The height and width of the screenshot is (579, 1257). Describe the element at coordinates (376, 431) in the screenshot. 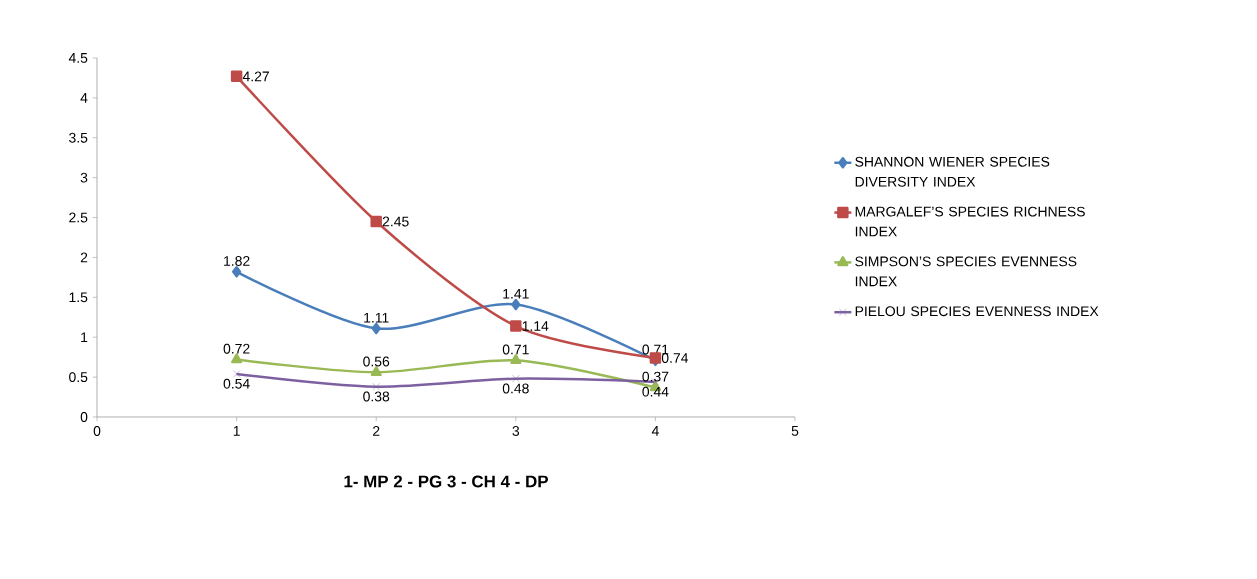

I see `x-tick-label: 2` at that location.